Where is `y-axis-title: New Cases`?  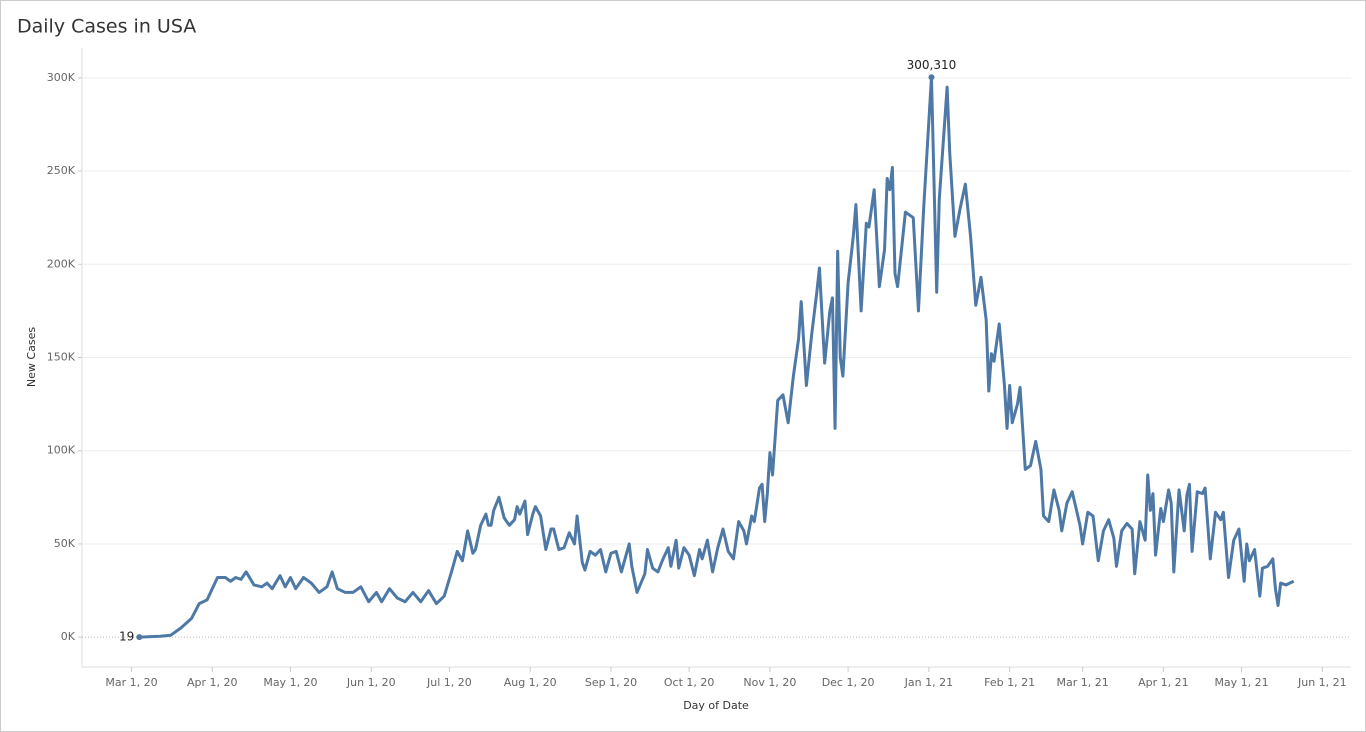 y-axis-title: New Cases is located at coordinates (31, 357).